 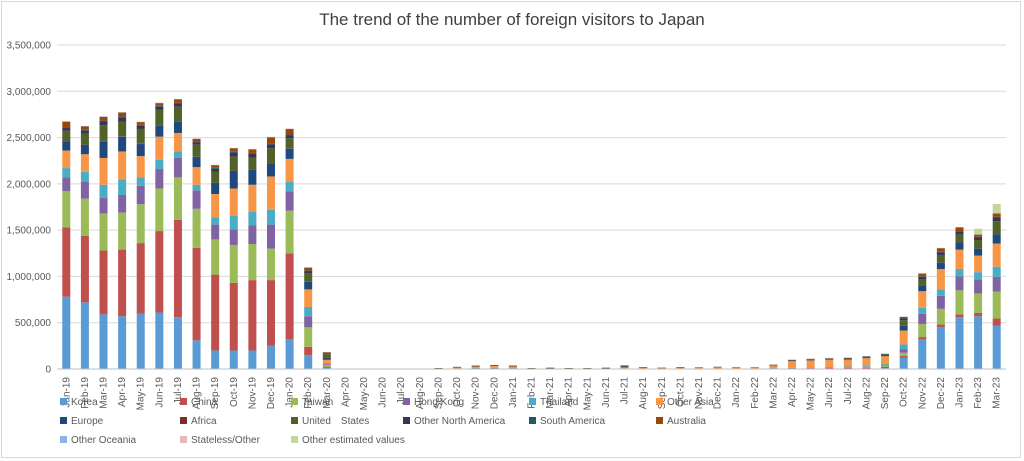 I want to click on y-tick-label: 2,000,000, so click(x=29, y=184).